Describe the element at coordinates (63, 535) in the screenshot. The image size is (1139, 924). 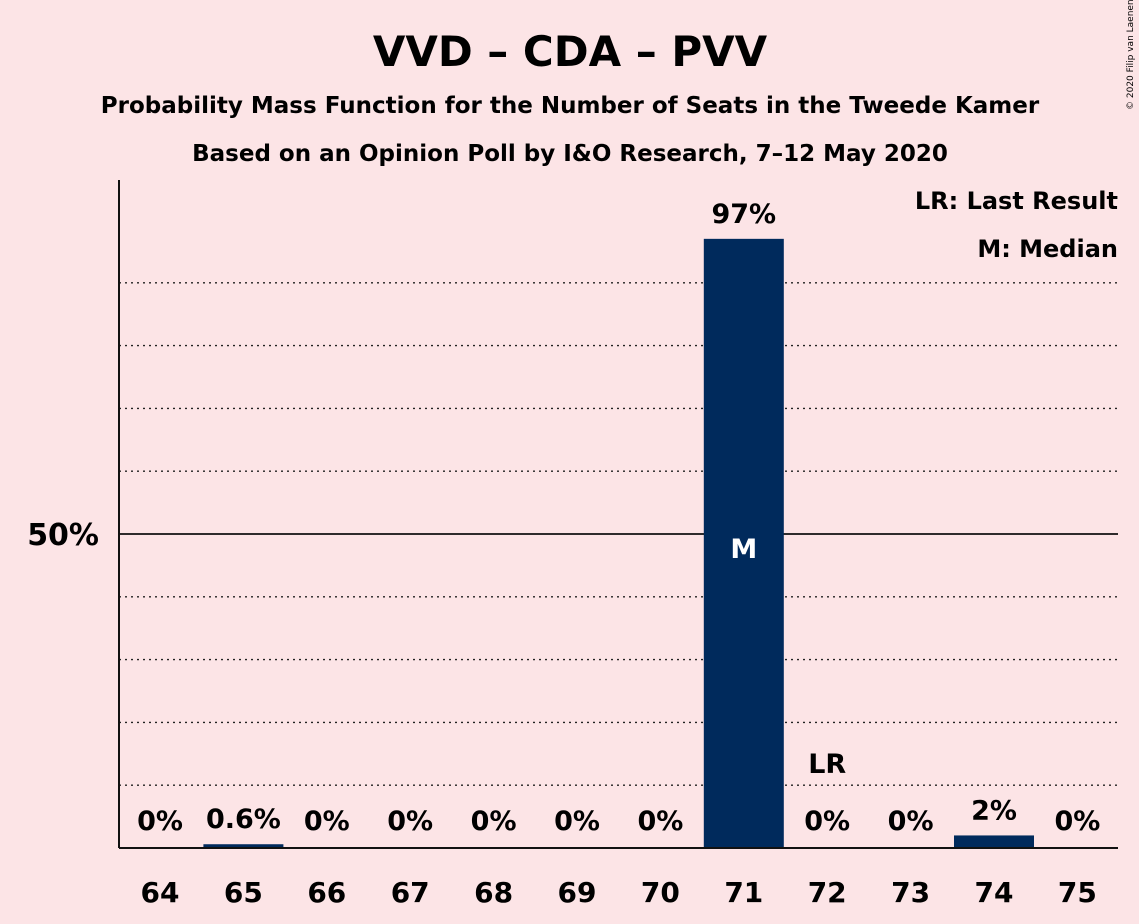
I see `y-tick-label: 50%` at that location.